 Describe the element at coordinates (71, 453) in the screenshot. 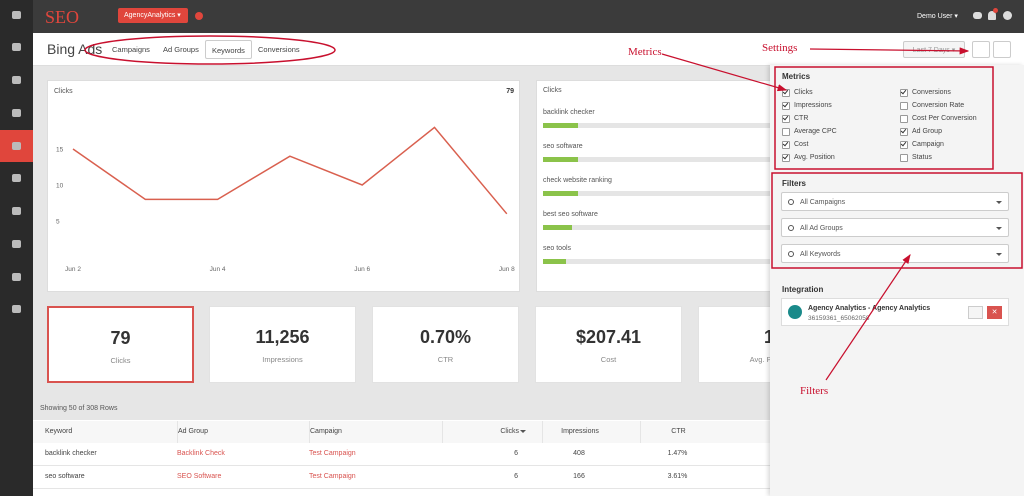

I see `table-cell: backlink checker` at that location.